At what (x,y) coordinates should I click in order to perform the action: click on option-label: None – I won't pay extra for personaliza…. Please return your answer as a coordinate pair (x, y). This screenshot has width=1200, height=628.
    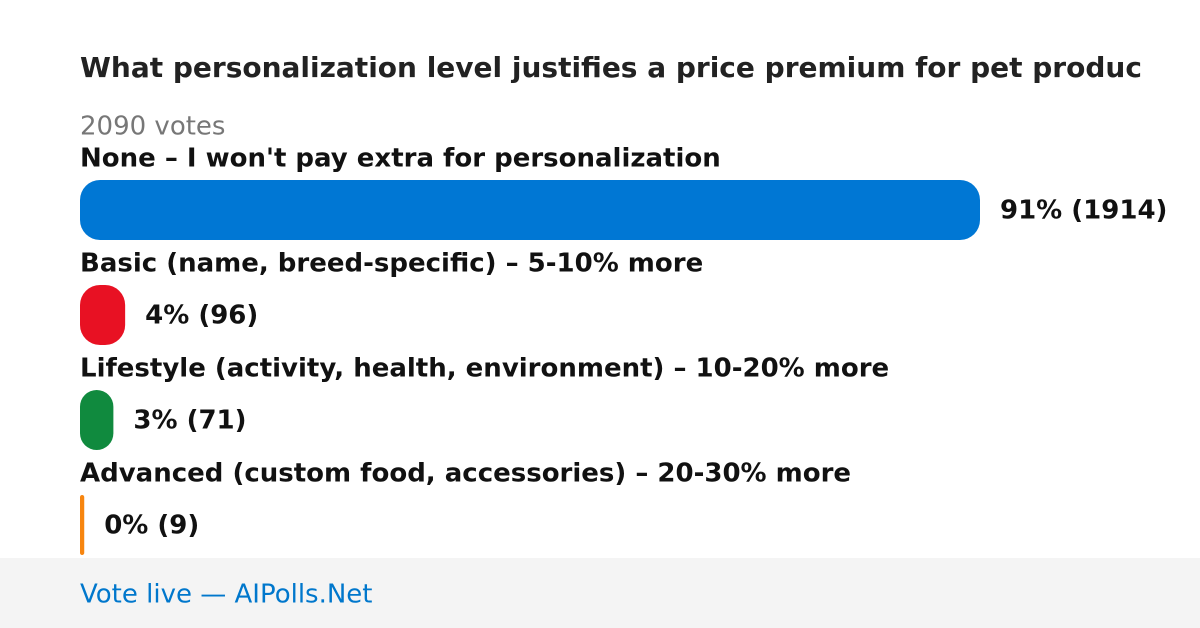
    Looking at the image, I should click on (400, 159).